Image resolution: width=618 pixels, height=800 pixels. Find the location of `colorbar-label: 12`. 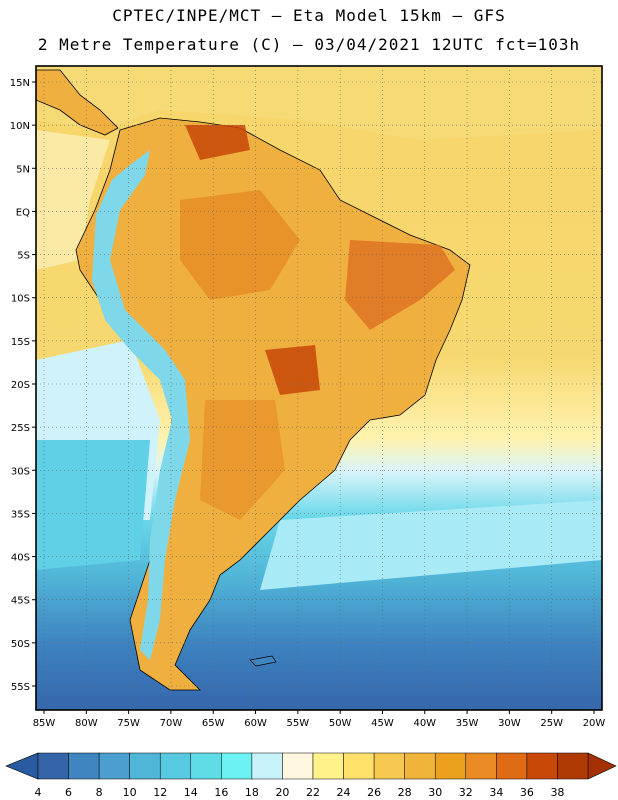

colorbar-label: 12 is located at coordinates (160, 792).